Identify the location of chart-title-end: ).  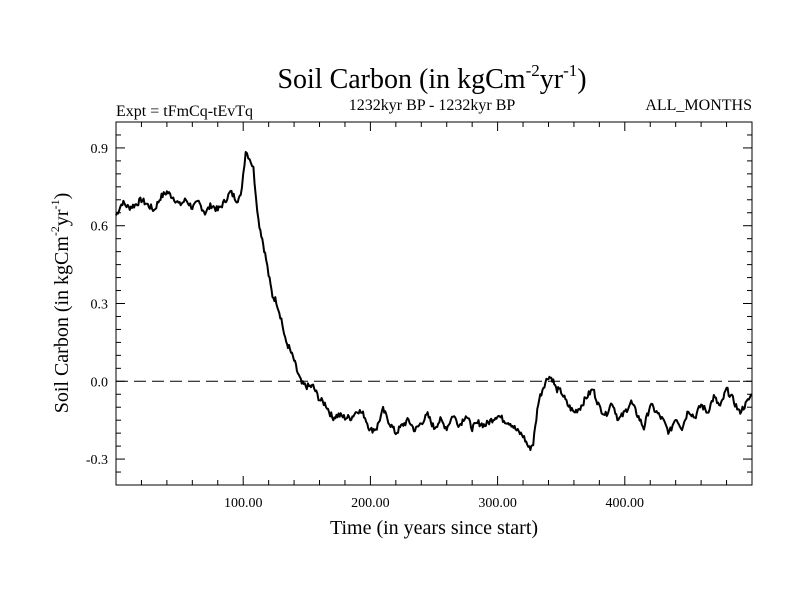
(581, 79).